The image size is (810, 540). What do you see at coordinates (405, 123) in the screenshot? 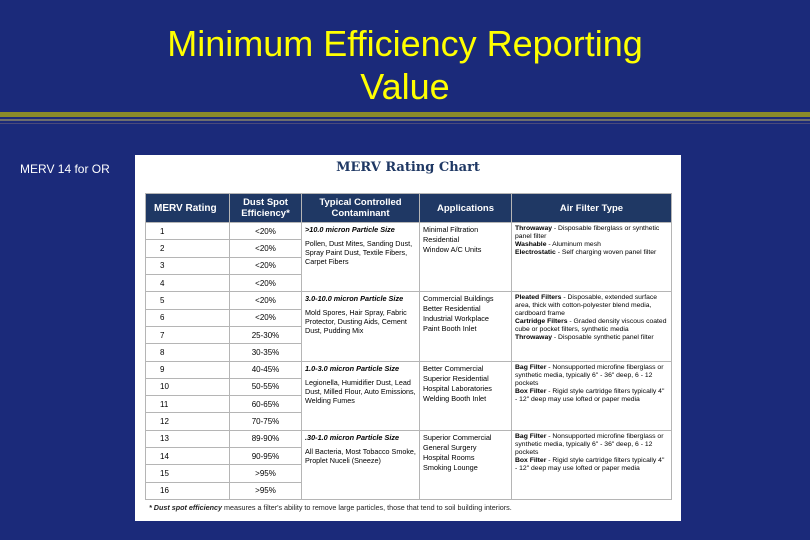
I see `divider-line-thin` at bounding box center [405, 123].